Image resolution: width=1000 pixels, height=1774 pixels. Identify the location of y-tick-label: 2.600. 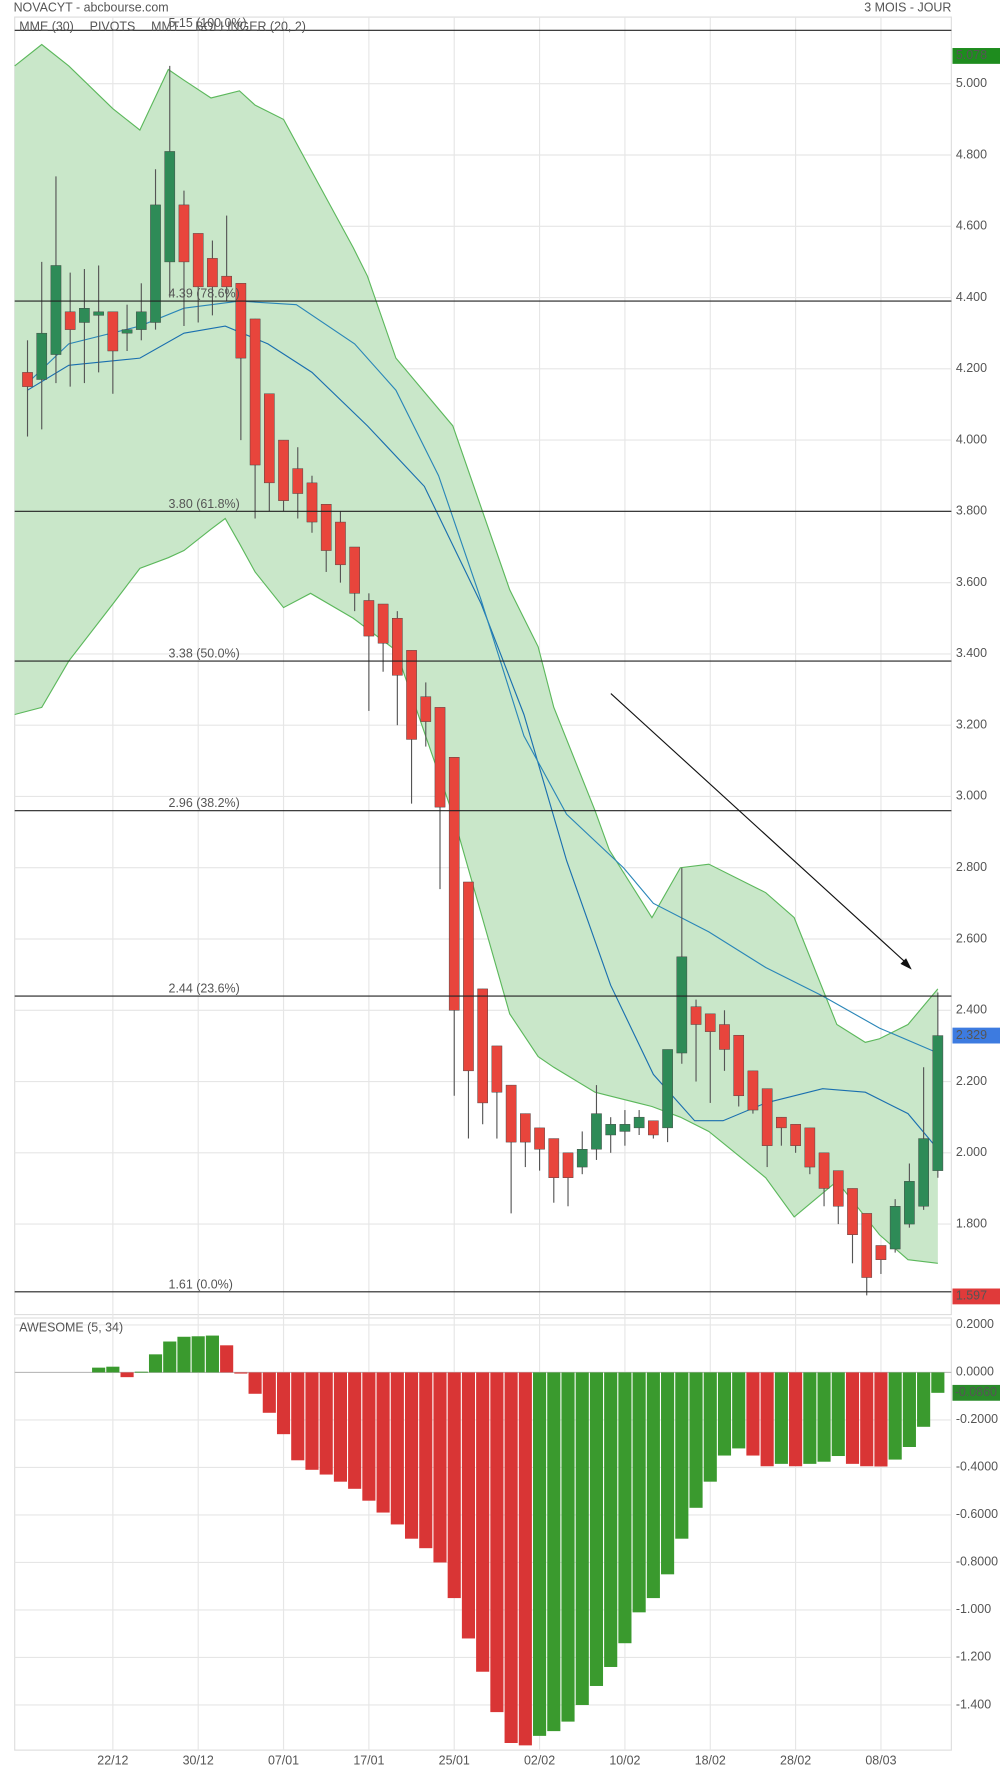
(971, 938).